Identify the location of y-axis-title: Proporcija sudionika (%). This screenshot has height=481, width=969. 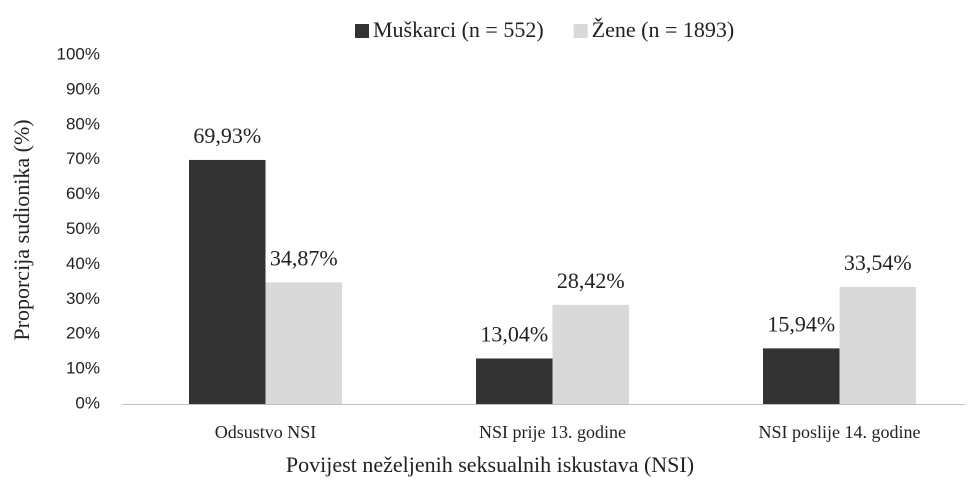
(21, 229).